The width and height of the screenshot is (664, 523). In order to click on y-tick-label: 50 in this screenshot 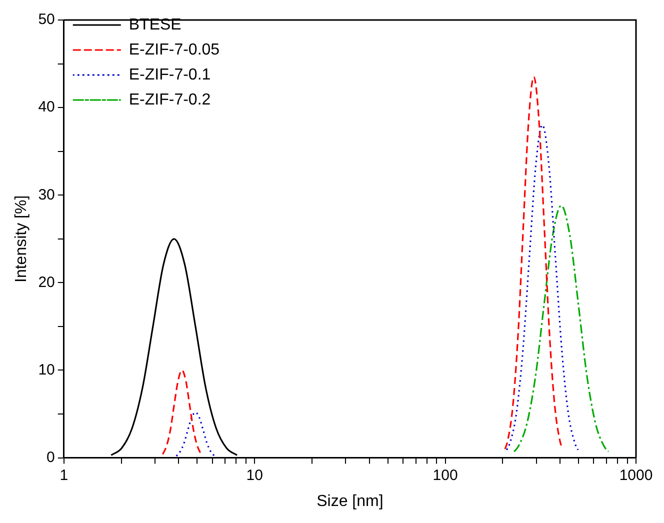, I will do `click(46, 19)`.